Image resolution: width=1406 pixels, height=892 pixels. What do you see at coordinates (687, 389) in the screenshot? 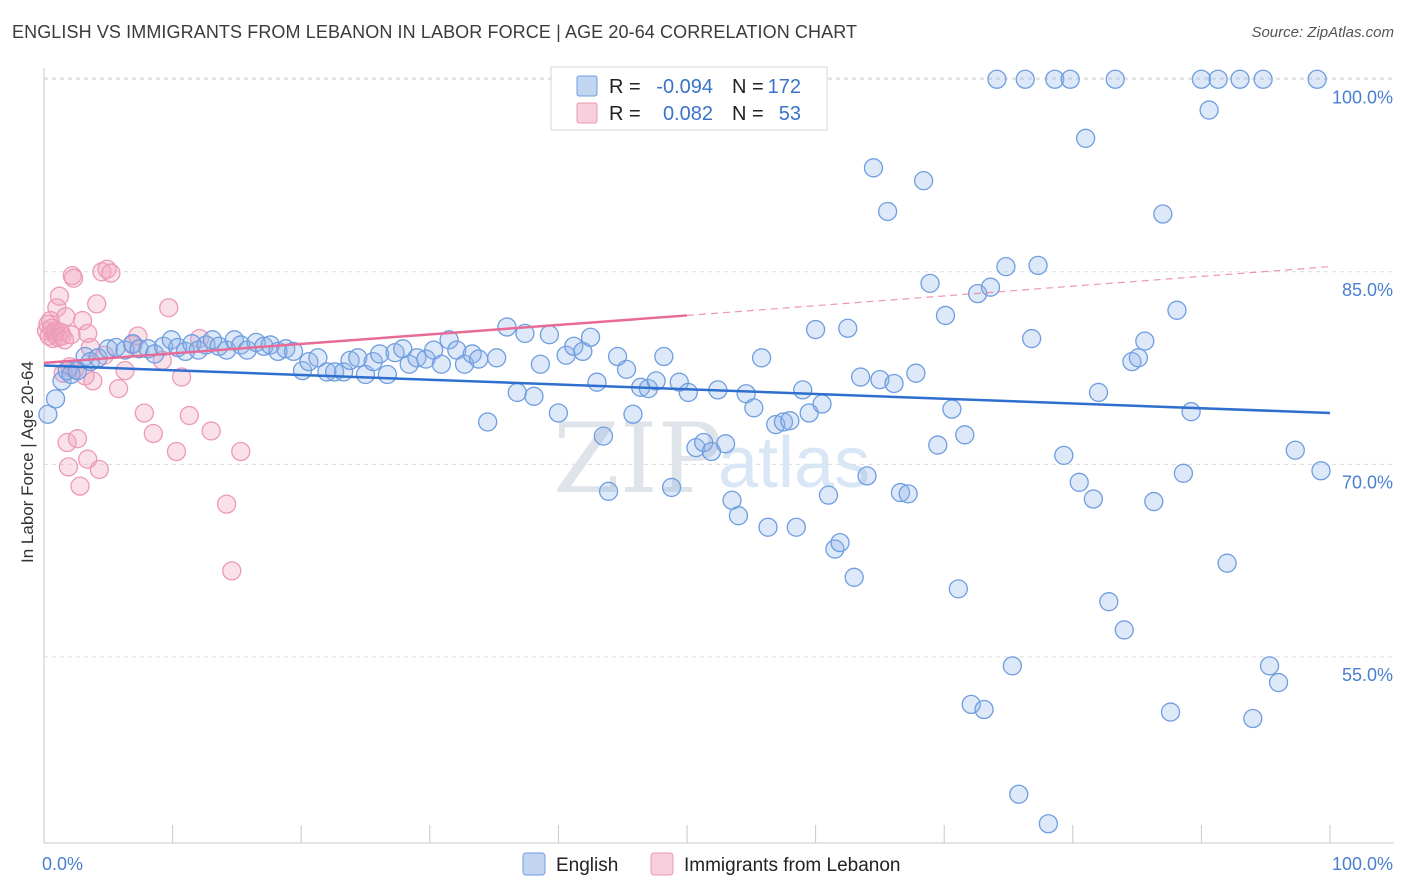
I see `english-trend-line` at bounding box center [687, 389].